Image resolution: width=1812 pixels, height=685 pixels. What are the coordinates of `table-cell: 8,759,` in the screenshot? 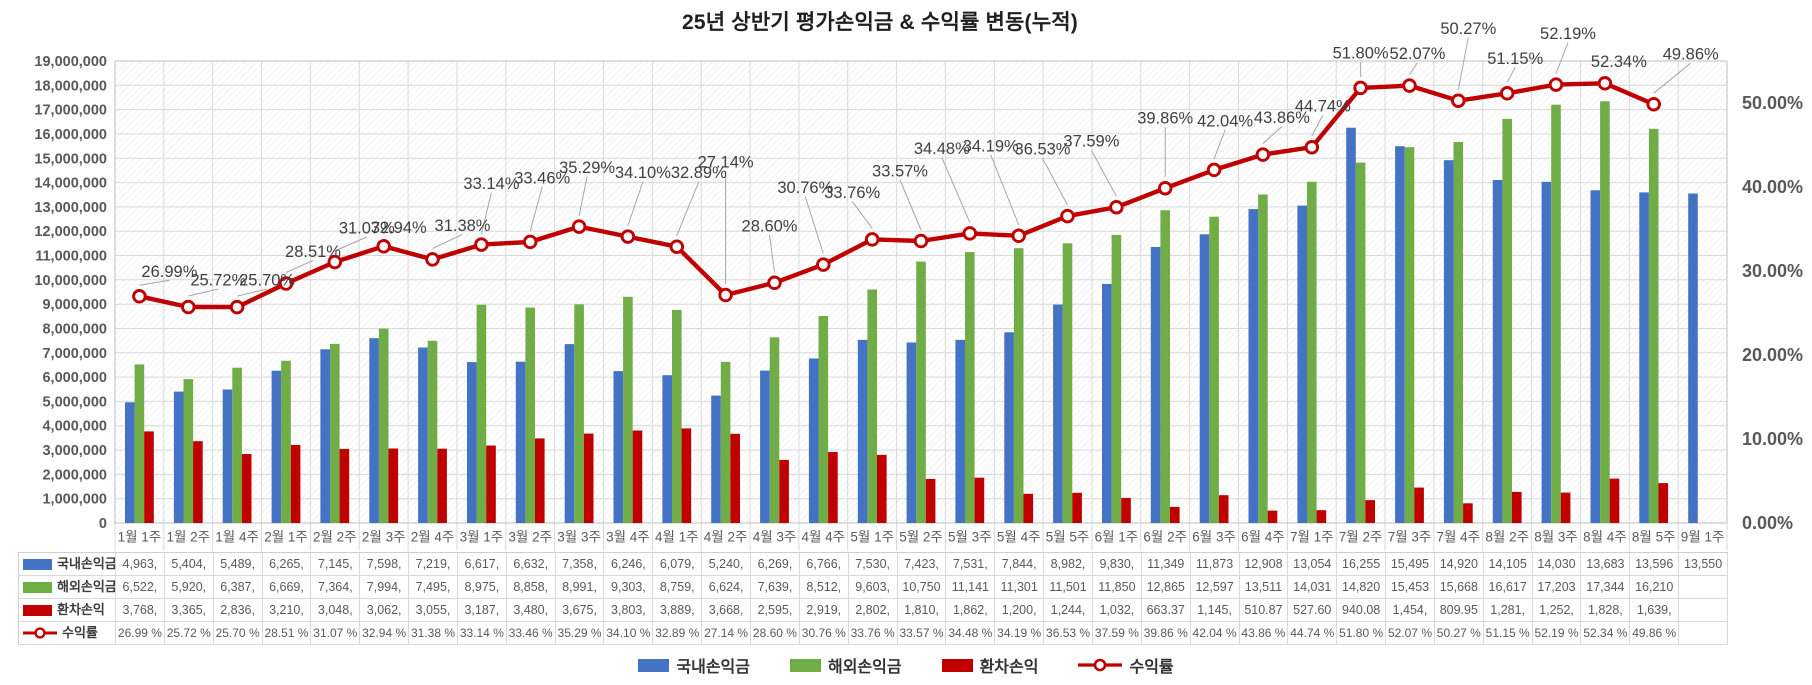 It's located at (678, 587).